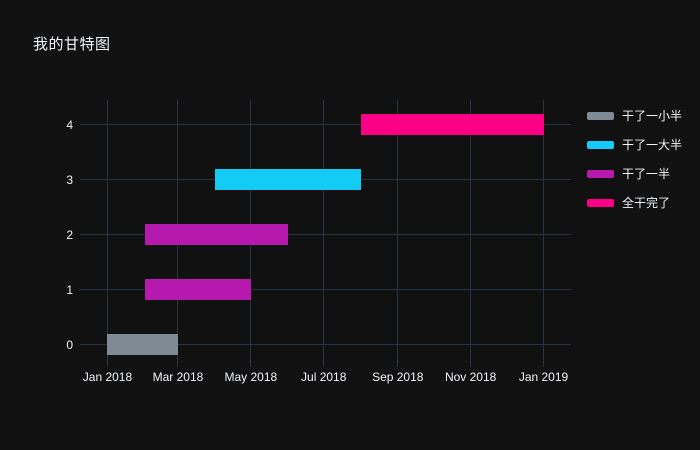 The height and width of the screenshot is (450, 700). I want to click on legend-label: 干了一半, so click(646, 174).